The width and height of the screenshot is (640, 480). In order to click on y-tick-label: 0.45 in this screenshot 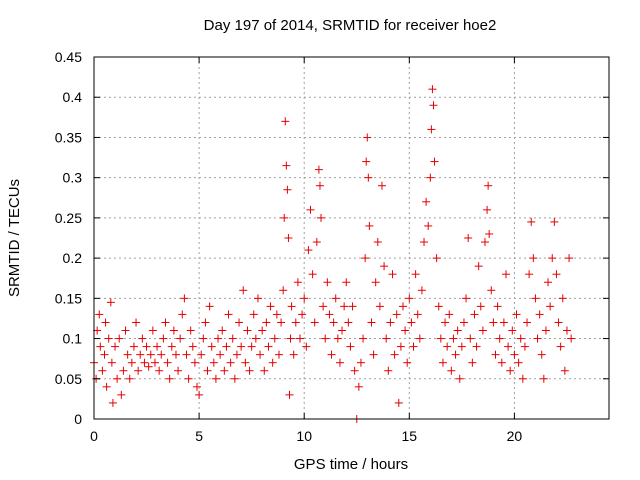, I will do `click(68, 57)`.